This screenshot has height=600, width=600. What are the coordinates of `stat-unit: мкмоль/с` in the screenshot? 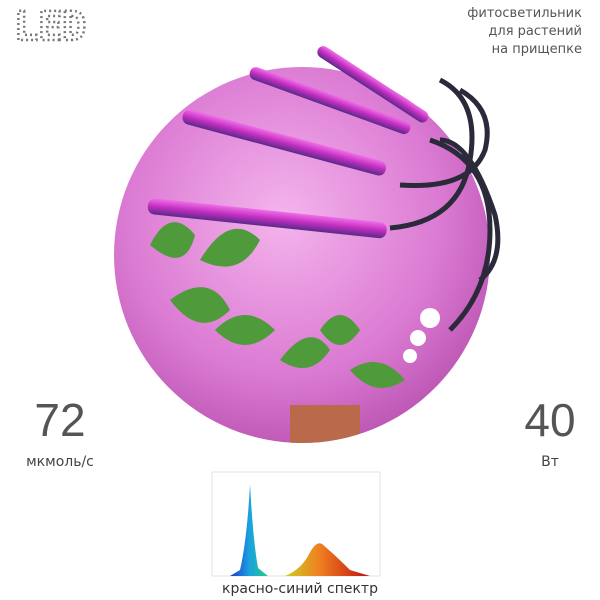 It's located at (60, 462).